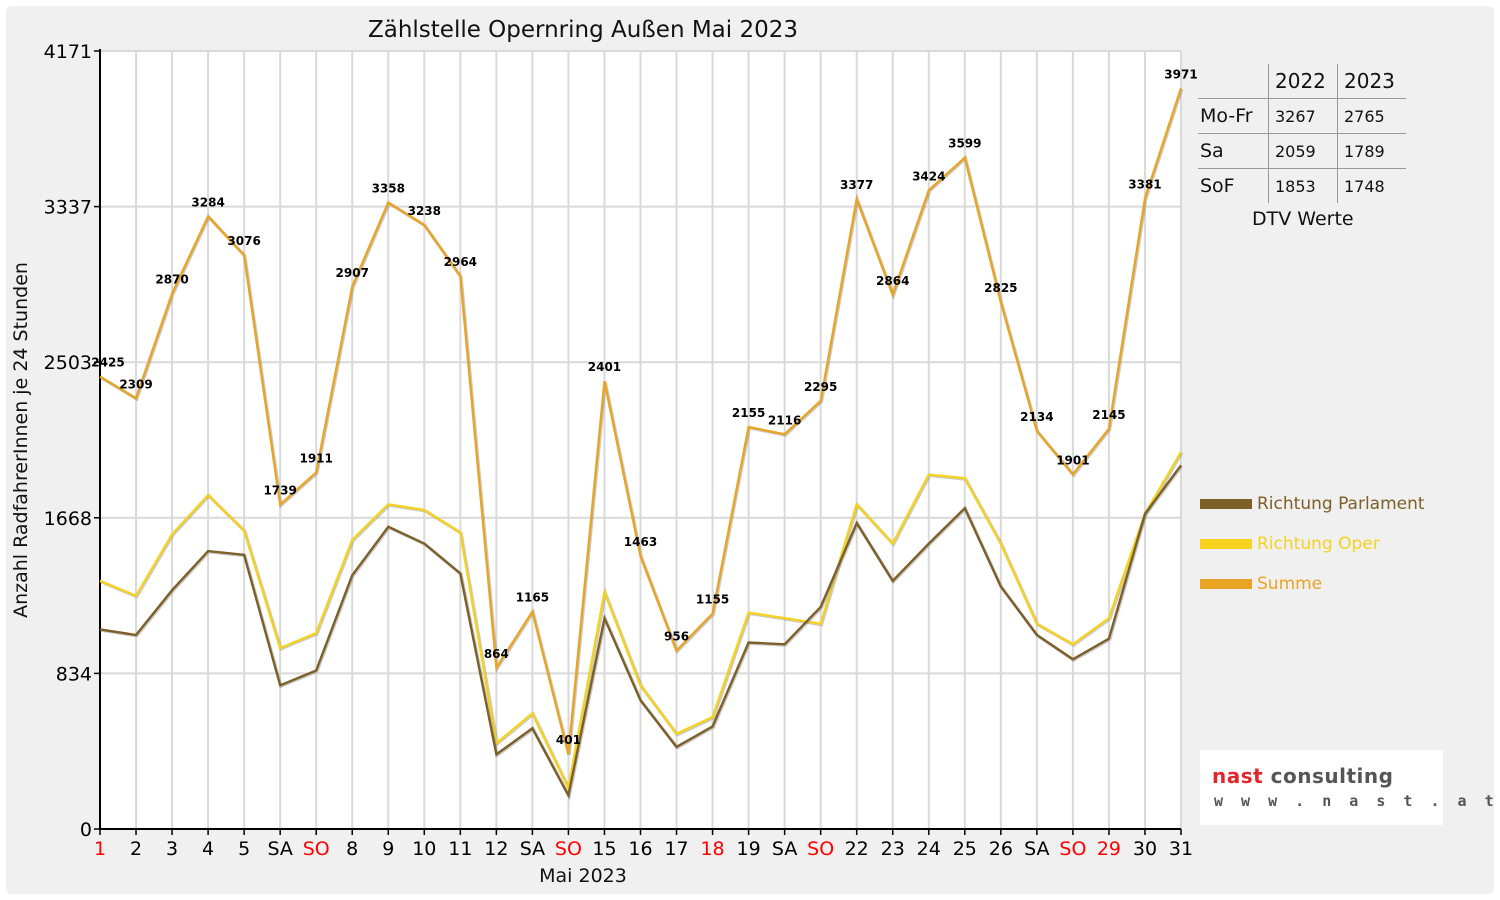 The image size is (1500, 900). I want to click on data-label: 1463, so click(640, 542).